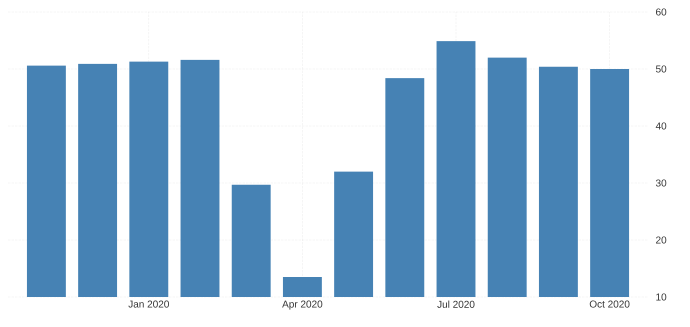 This screenshot has width=690, height=327. What do you see at coordinates (661, 240) in the screenshot?
I see `y-tick-label: 20` at bounding box center [661, 240].